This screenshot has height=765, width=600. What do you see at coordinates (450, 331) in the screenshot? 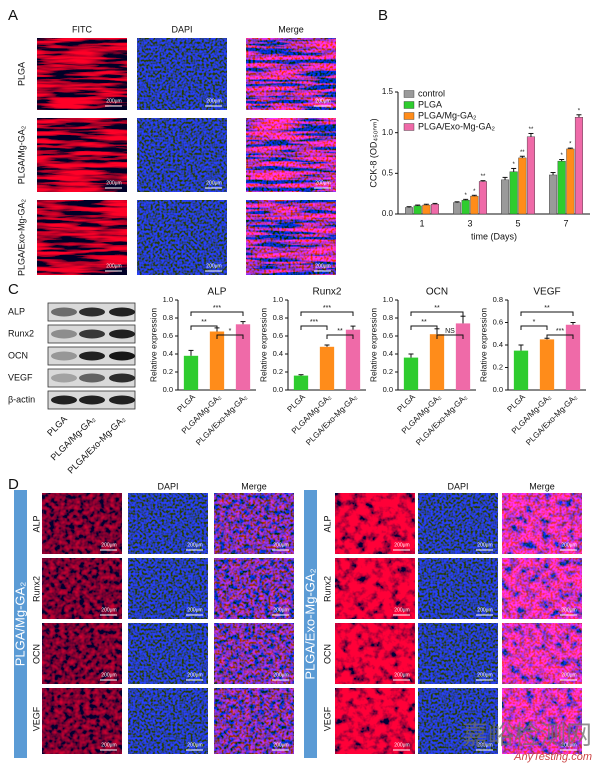
I see `significance-label: NS` at bounding box center [450, 331].